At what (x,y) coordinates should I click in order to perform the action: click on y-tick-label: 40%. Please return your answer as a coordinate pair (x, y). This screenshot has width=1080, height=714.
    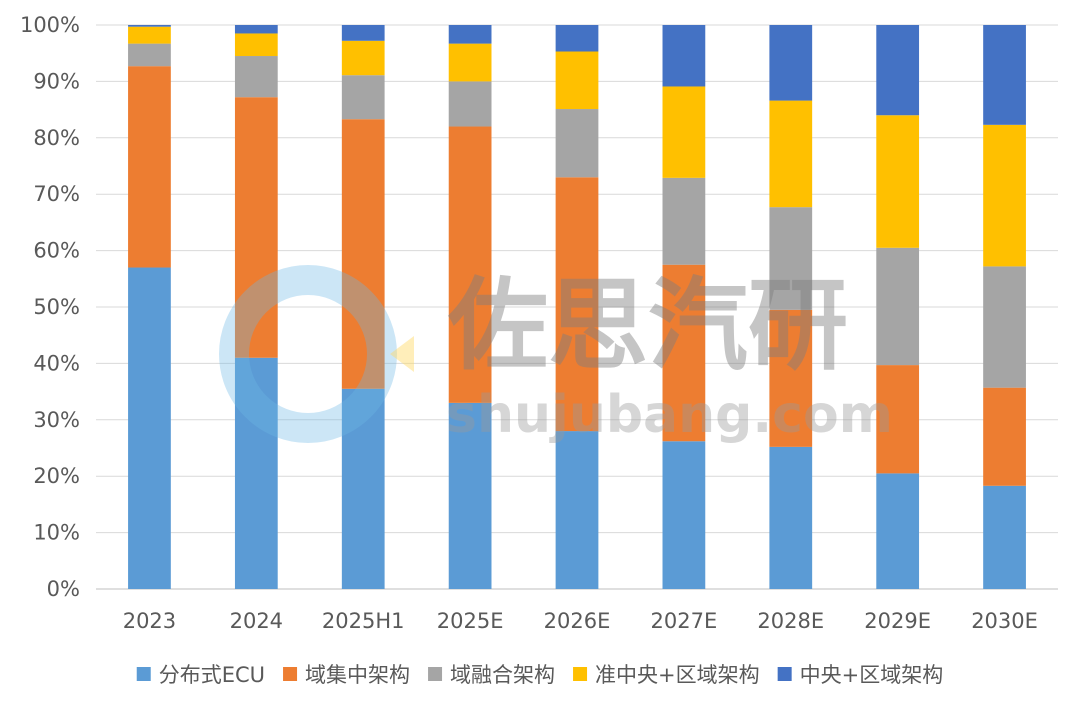
    Looking at the image, I should click on (56, 363).